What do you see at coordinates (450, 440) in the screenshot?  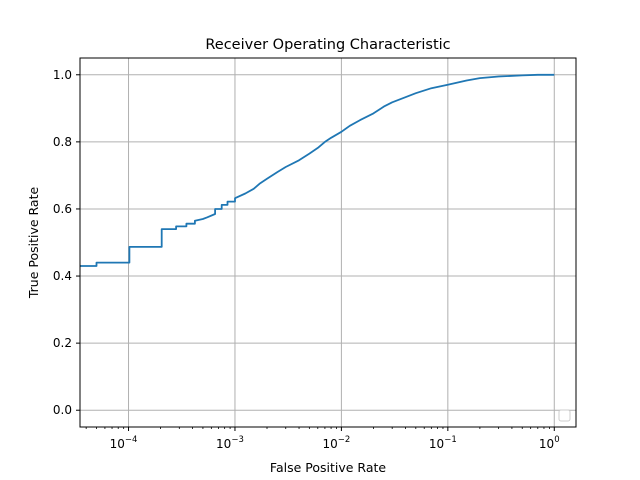 I see `x-tick-label-exponent: −1` at bounding box center [450, 440].